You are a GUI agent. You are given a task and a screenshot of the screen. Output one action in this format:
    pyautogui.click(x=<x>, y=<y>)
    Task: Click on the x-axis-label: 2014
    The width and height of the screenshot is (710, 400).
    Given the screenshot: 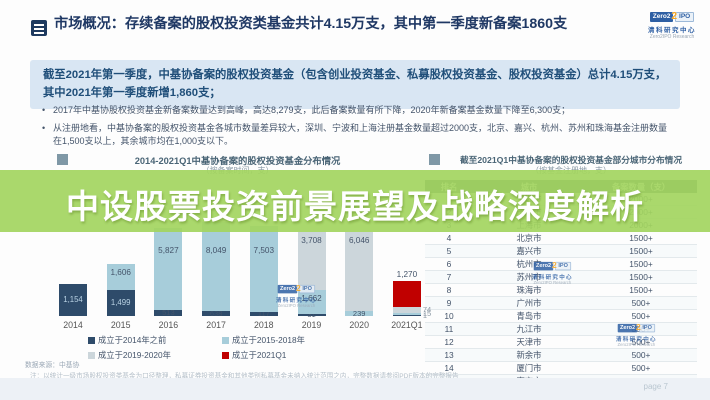 What is the action you would take?
    pyautogui.click(x=73, y=325)
    